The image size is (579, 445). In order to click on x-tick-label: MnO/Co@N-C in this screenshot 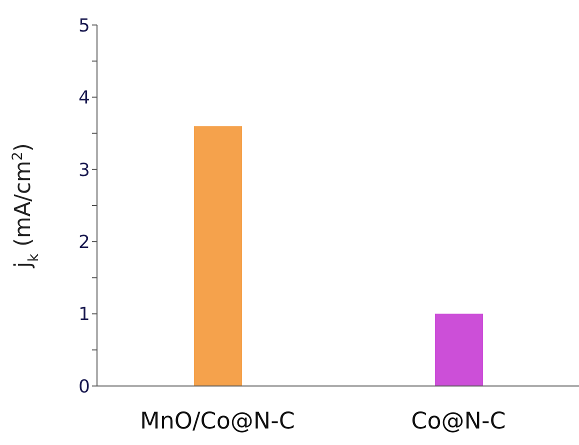, I will do `click(217, 421)`.